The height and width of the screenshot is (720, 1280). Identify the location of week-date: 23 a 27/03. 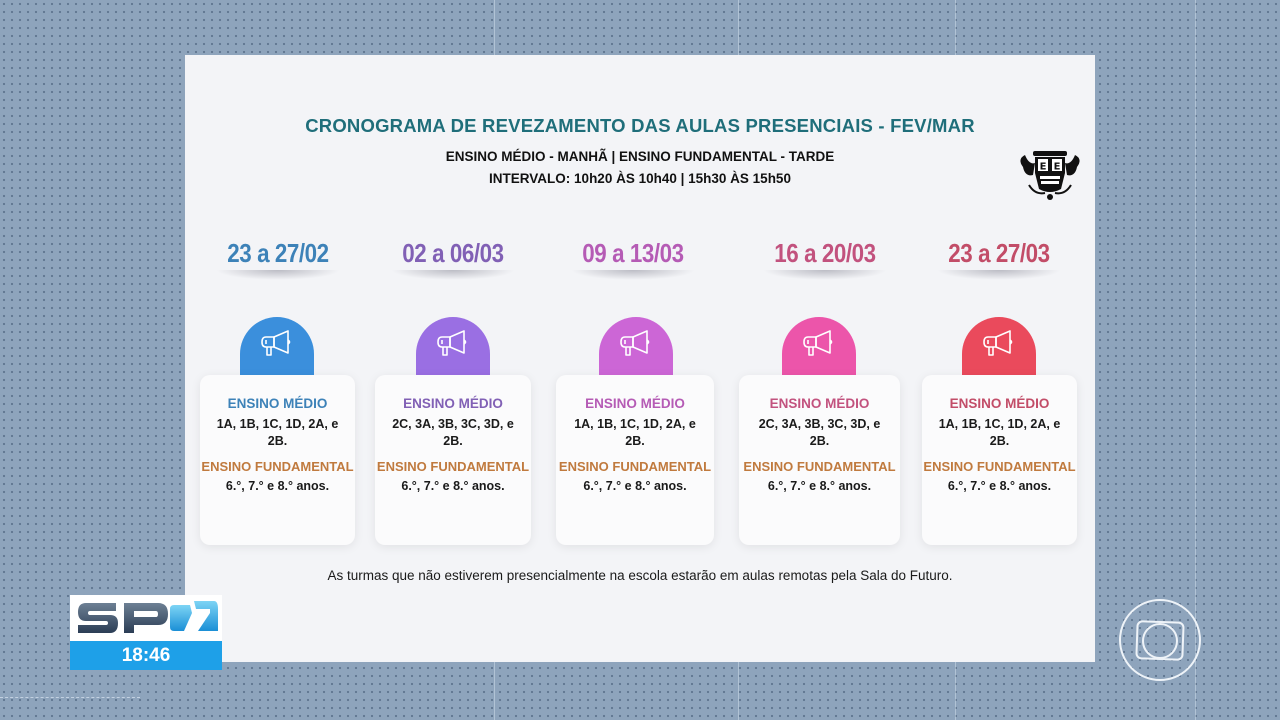
(999, 253).